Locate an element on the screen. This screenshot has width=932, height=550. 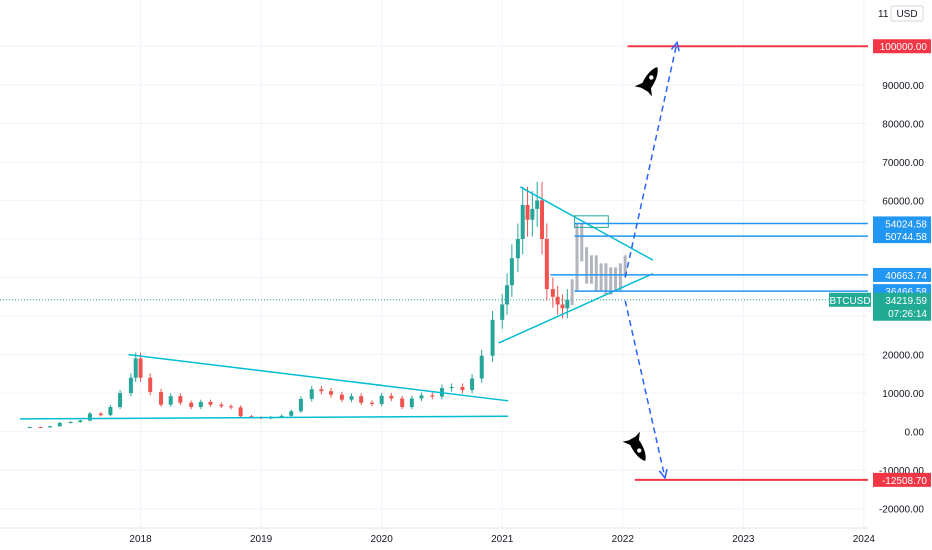
price-tick-label: 90000.00 is located at coordinates (903, 86).